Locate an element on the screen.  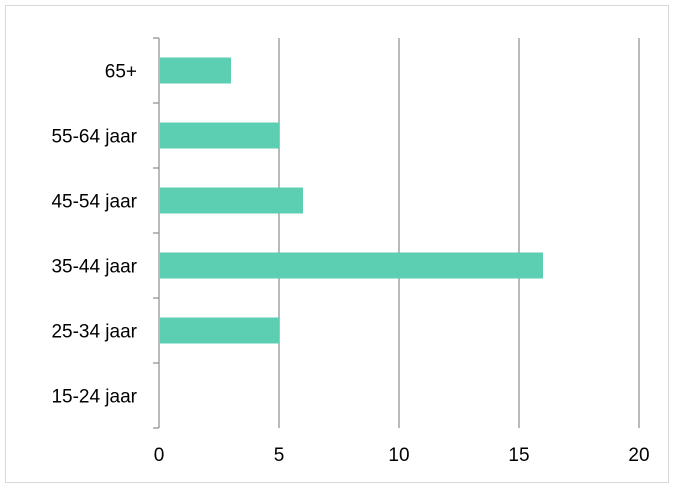
x-tick-label: 10 is located at coordinates (398, 455).